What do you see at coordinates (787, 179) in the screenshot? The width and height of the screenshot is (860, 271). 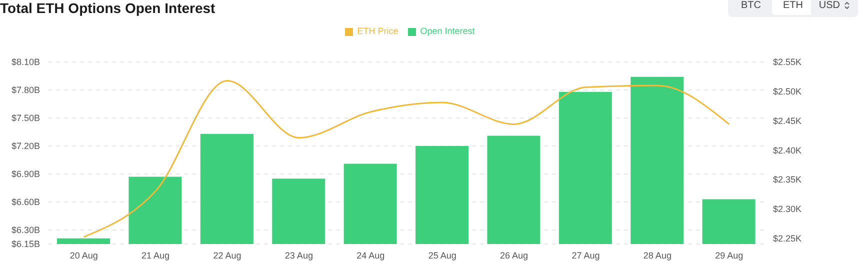 I see `y2-tick-label: $2.35K` at bounding box center [787, 179].